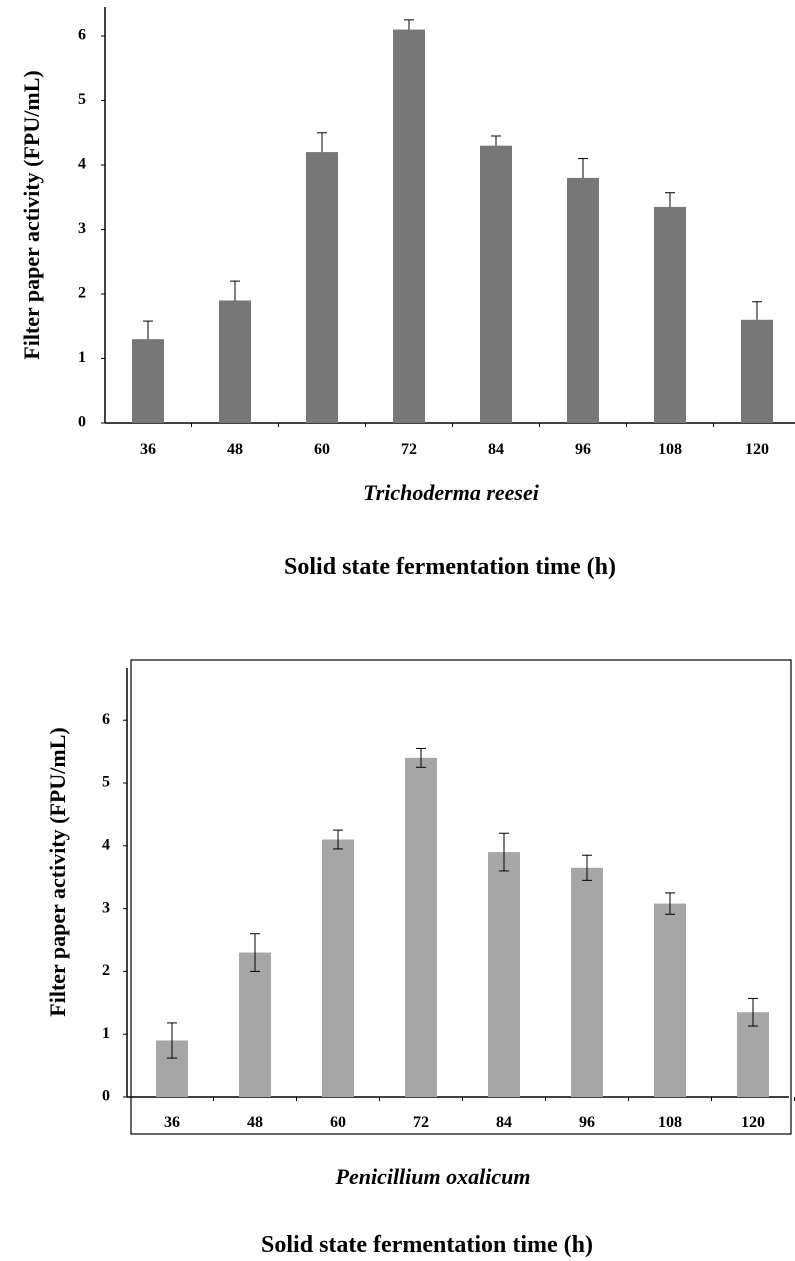 This screenshot has width=795, height=1261. I want to click on chart2-y-tick-label: 3, so click(106, 907).